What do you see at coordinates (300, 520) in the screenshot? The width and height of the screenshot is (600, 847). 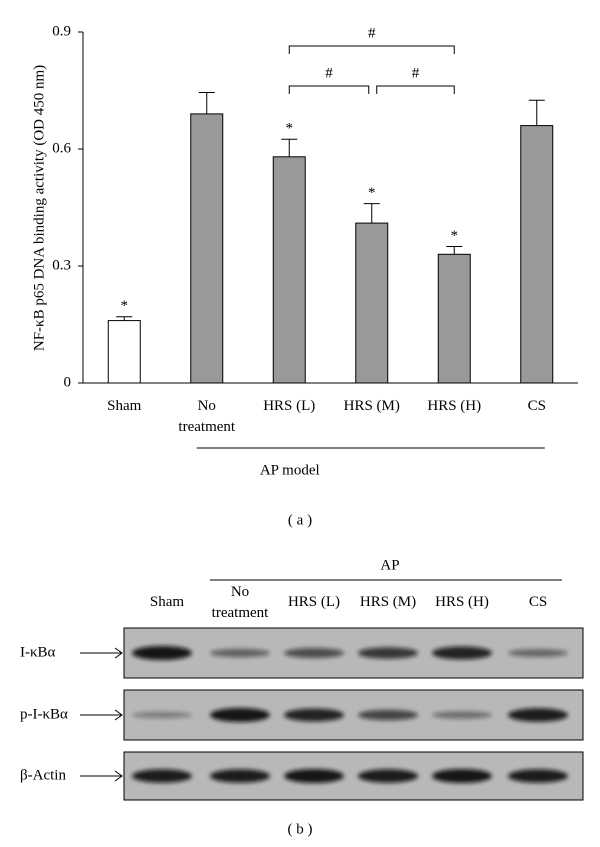 I see `caption-a: ( a )` at bounding box center [300, 520].